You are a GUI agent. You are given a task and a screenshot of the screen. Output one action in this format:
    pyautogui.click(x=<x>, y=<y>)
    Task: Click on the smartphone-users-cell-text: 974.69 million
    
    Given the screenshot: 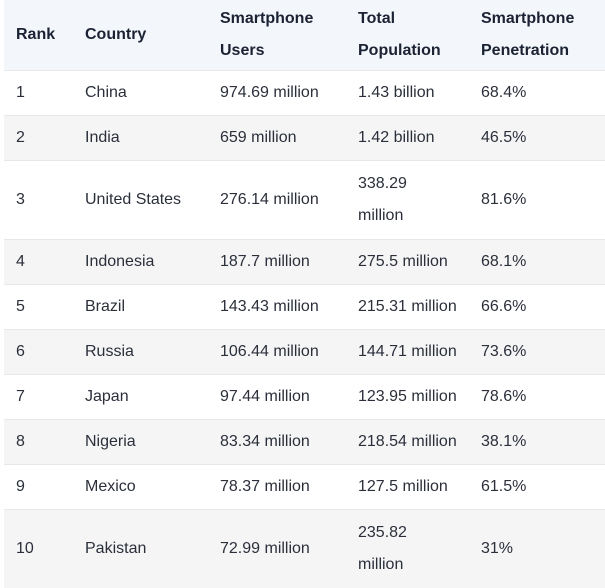 What is the action you would take?
    pyautogui.click(x=269, y=92)
    